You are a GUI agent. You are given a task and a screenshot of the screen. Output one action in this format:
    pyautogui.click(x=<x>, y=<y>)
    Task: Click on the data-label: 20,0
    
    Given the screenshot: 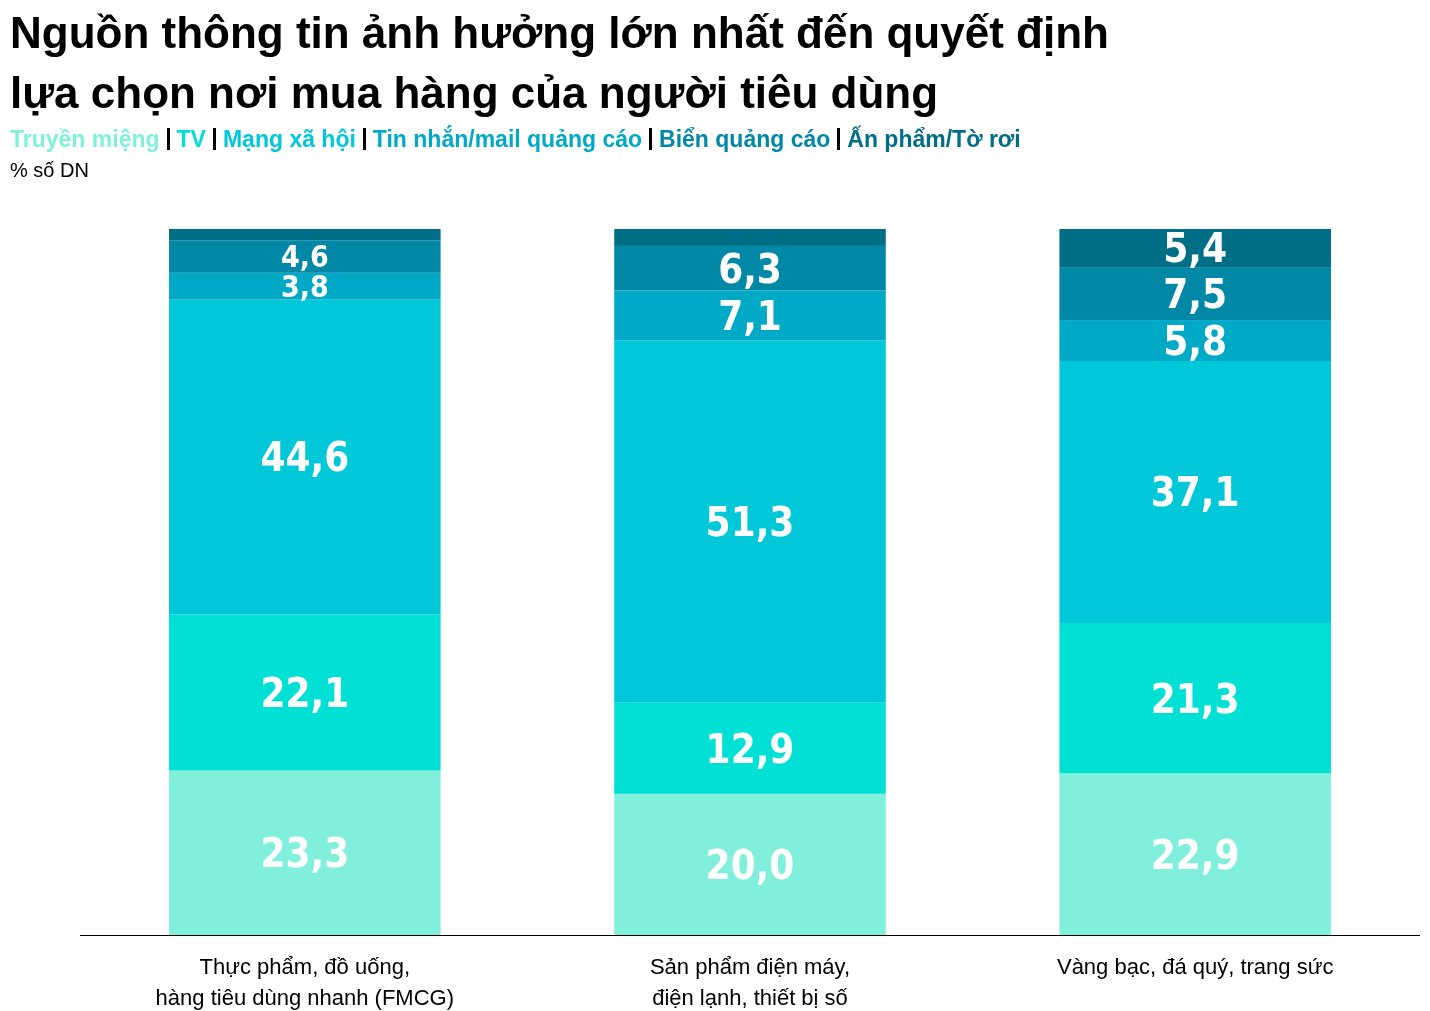 What is the action you would take?
    pyautogui.click(x=750, y=864)
    